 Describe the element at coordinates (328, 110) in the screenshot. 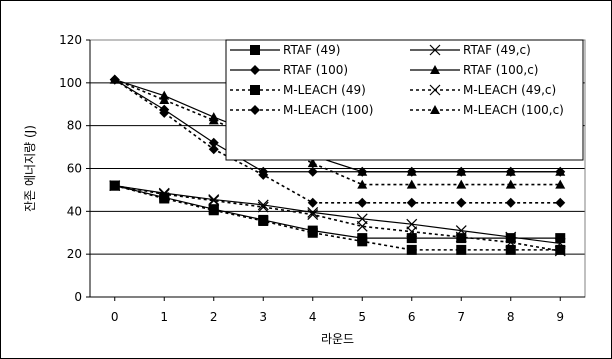

I see `legend-label: M-LEACH (100)` at that location.